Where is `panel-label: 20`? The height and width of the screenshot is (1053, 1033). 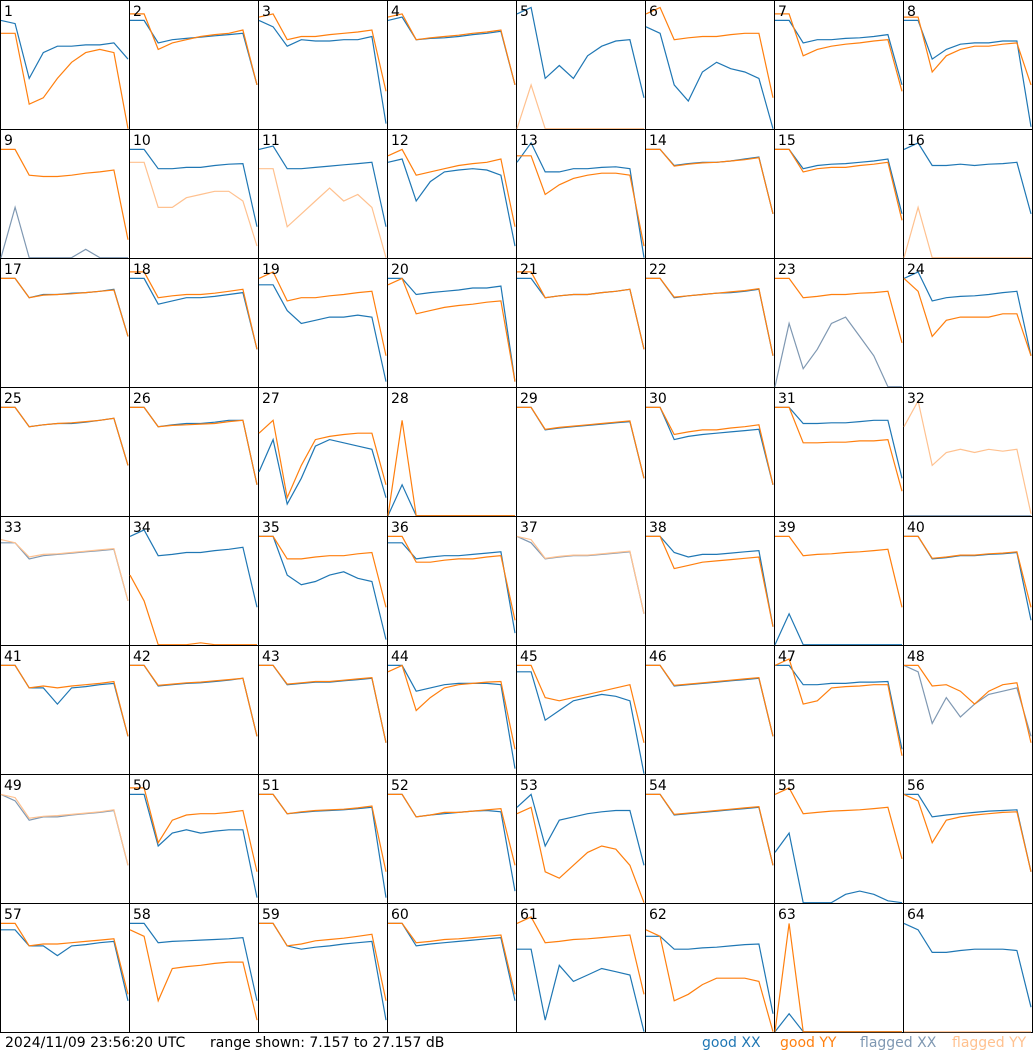
panel-label: 20 is located at coordinates (400, 270).